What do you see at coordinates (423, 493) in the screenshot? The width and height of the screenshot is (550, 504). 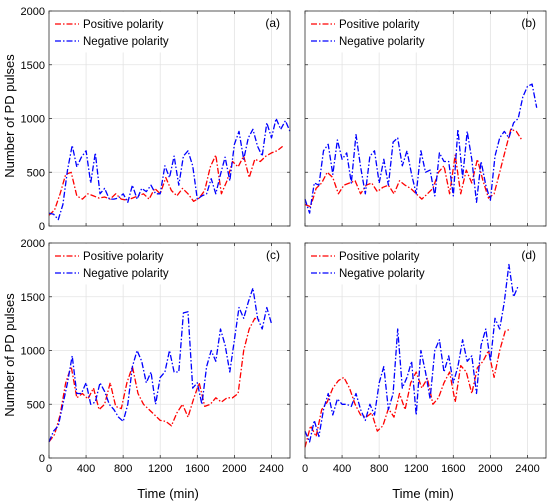 I see `x-axis-label-right: Time (min)` at bounding box center [423, 493].